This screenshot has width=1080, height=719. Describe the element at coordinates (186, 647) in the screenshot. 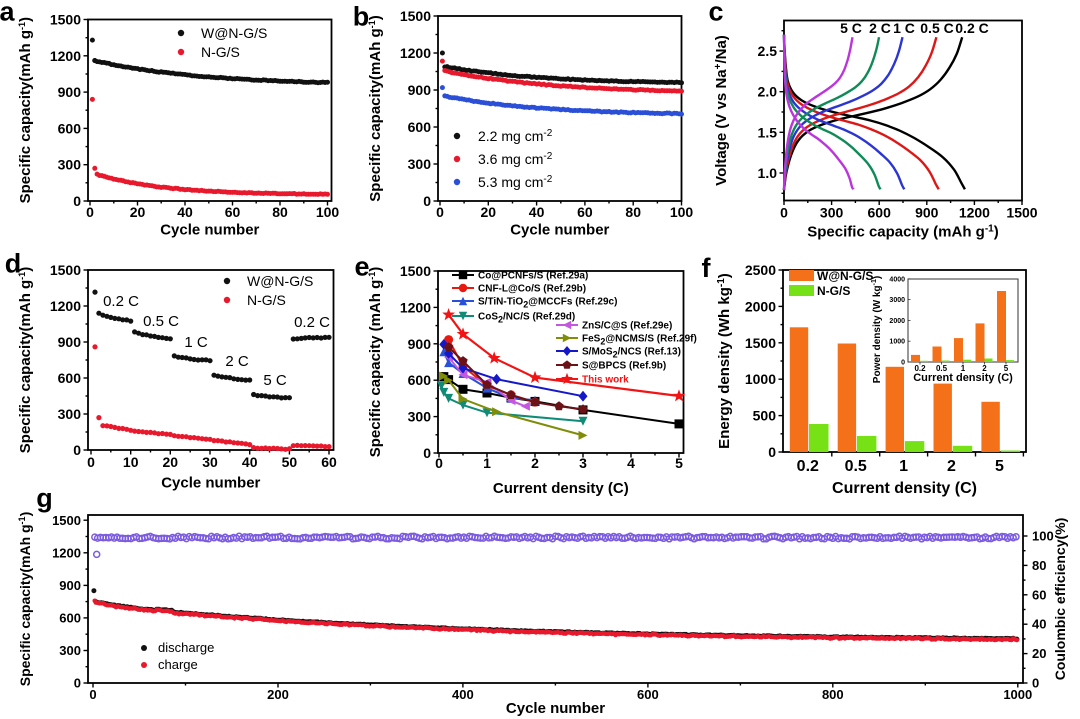

I see `svg-text: discharge` at that location.